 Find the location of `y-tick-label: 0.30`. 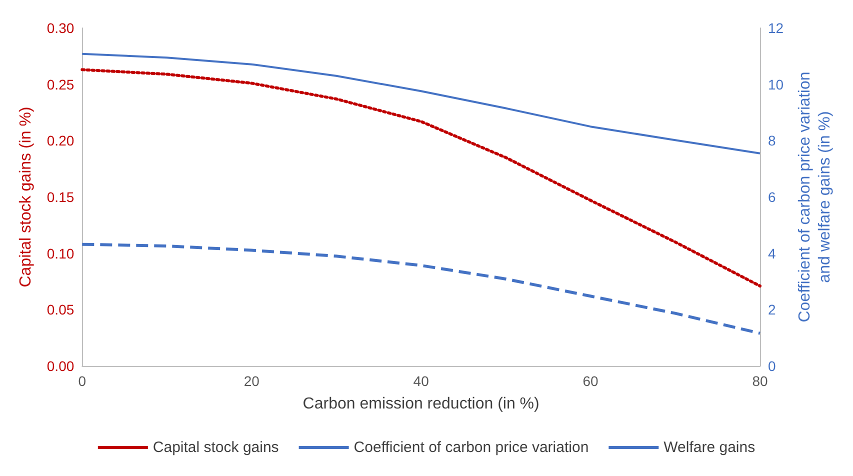

y-tick-label: 0.30 is located at coordinates (60, 28).